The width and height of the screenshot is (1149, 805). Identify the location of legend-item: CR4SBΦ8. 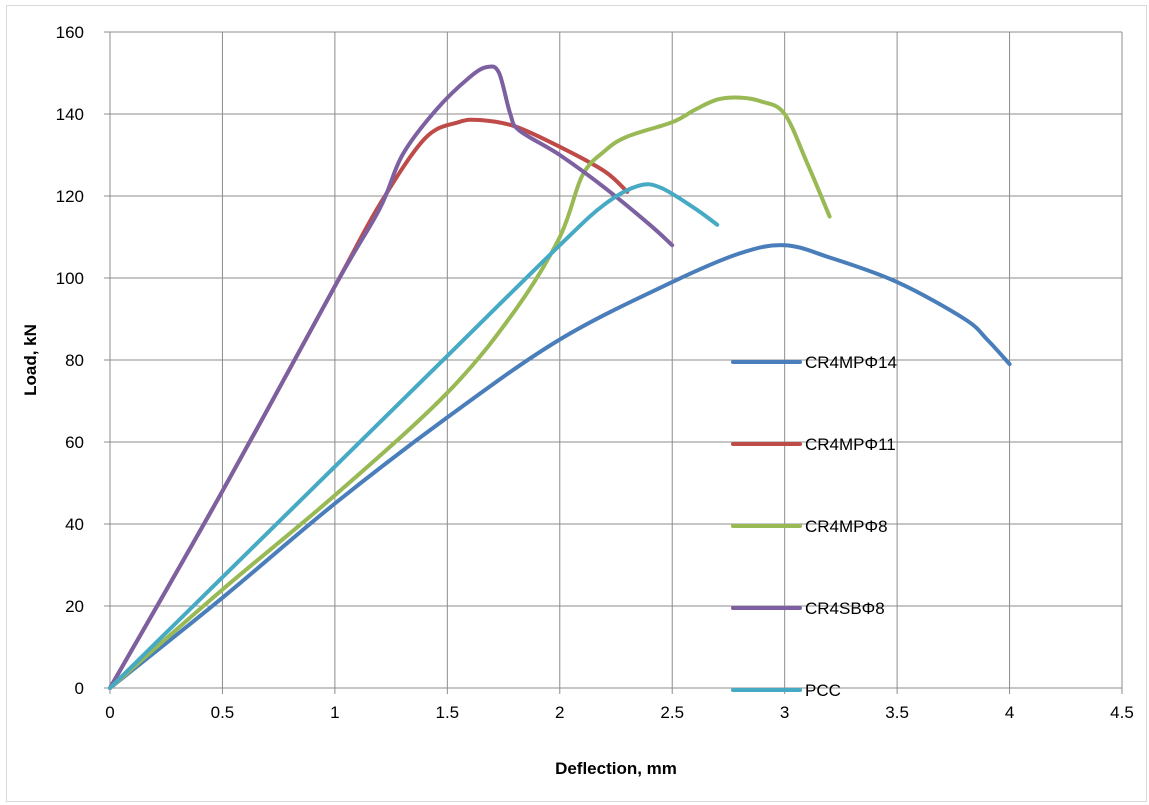
(808, 608).